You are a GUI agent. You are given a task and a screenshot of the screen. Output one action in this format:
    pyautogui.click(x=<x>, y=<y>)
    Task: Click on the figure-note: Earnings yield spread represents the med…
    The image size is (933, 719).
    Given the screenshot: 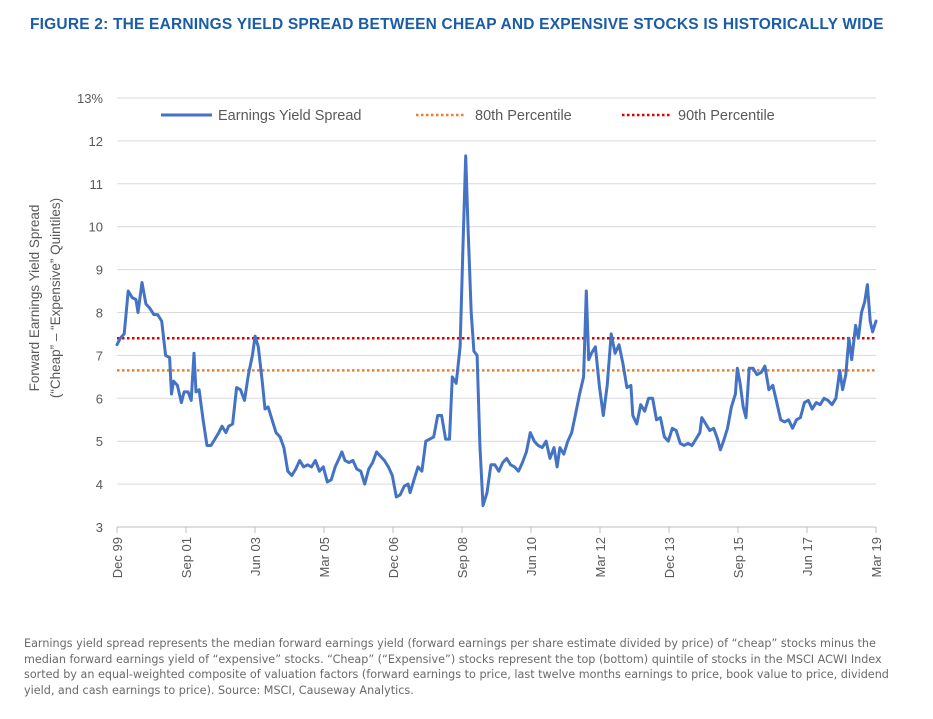 What is the action you would take?
    pyautogui.click(x=469, y=667)
    